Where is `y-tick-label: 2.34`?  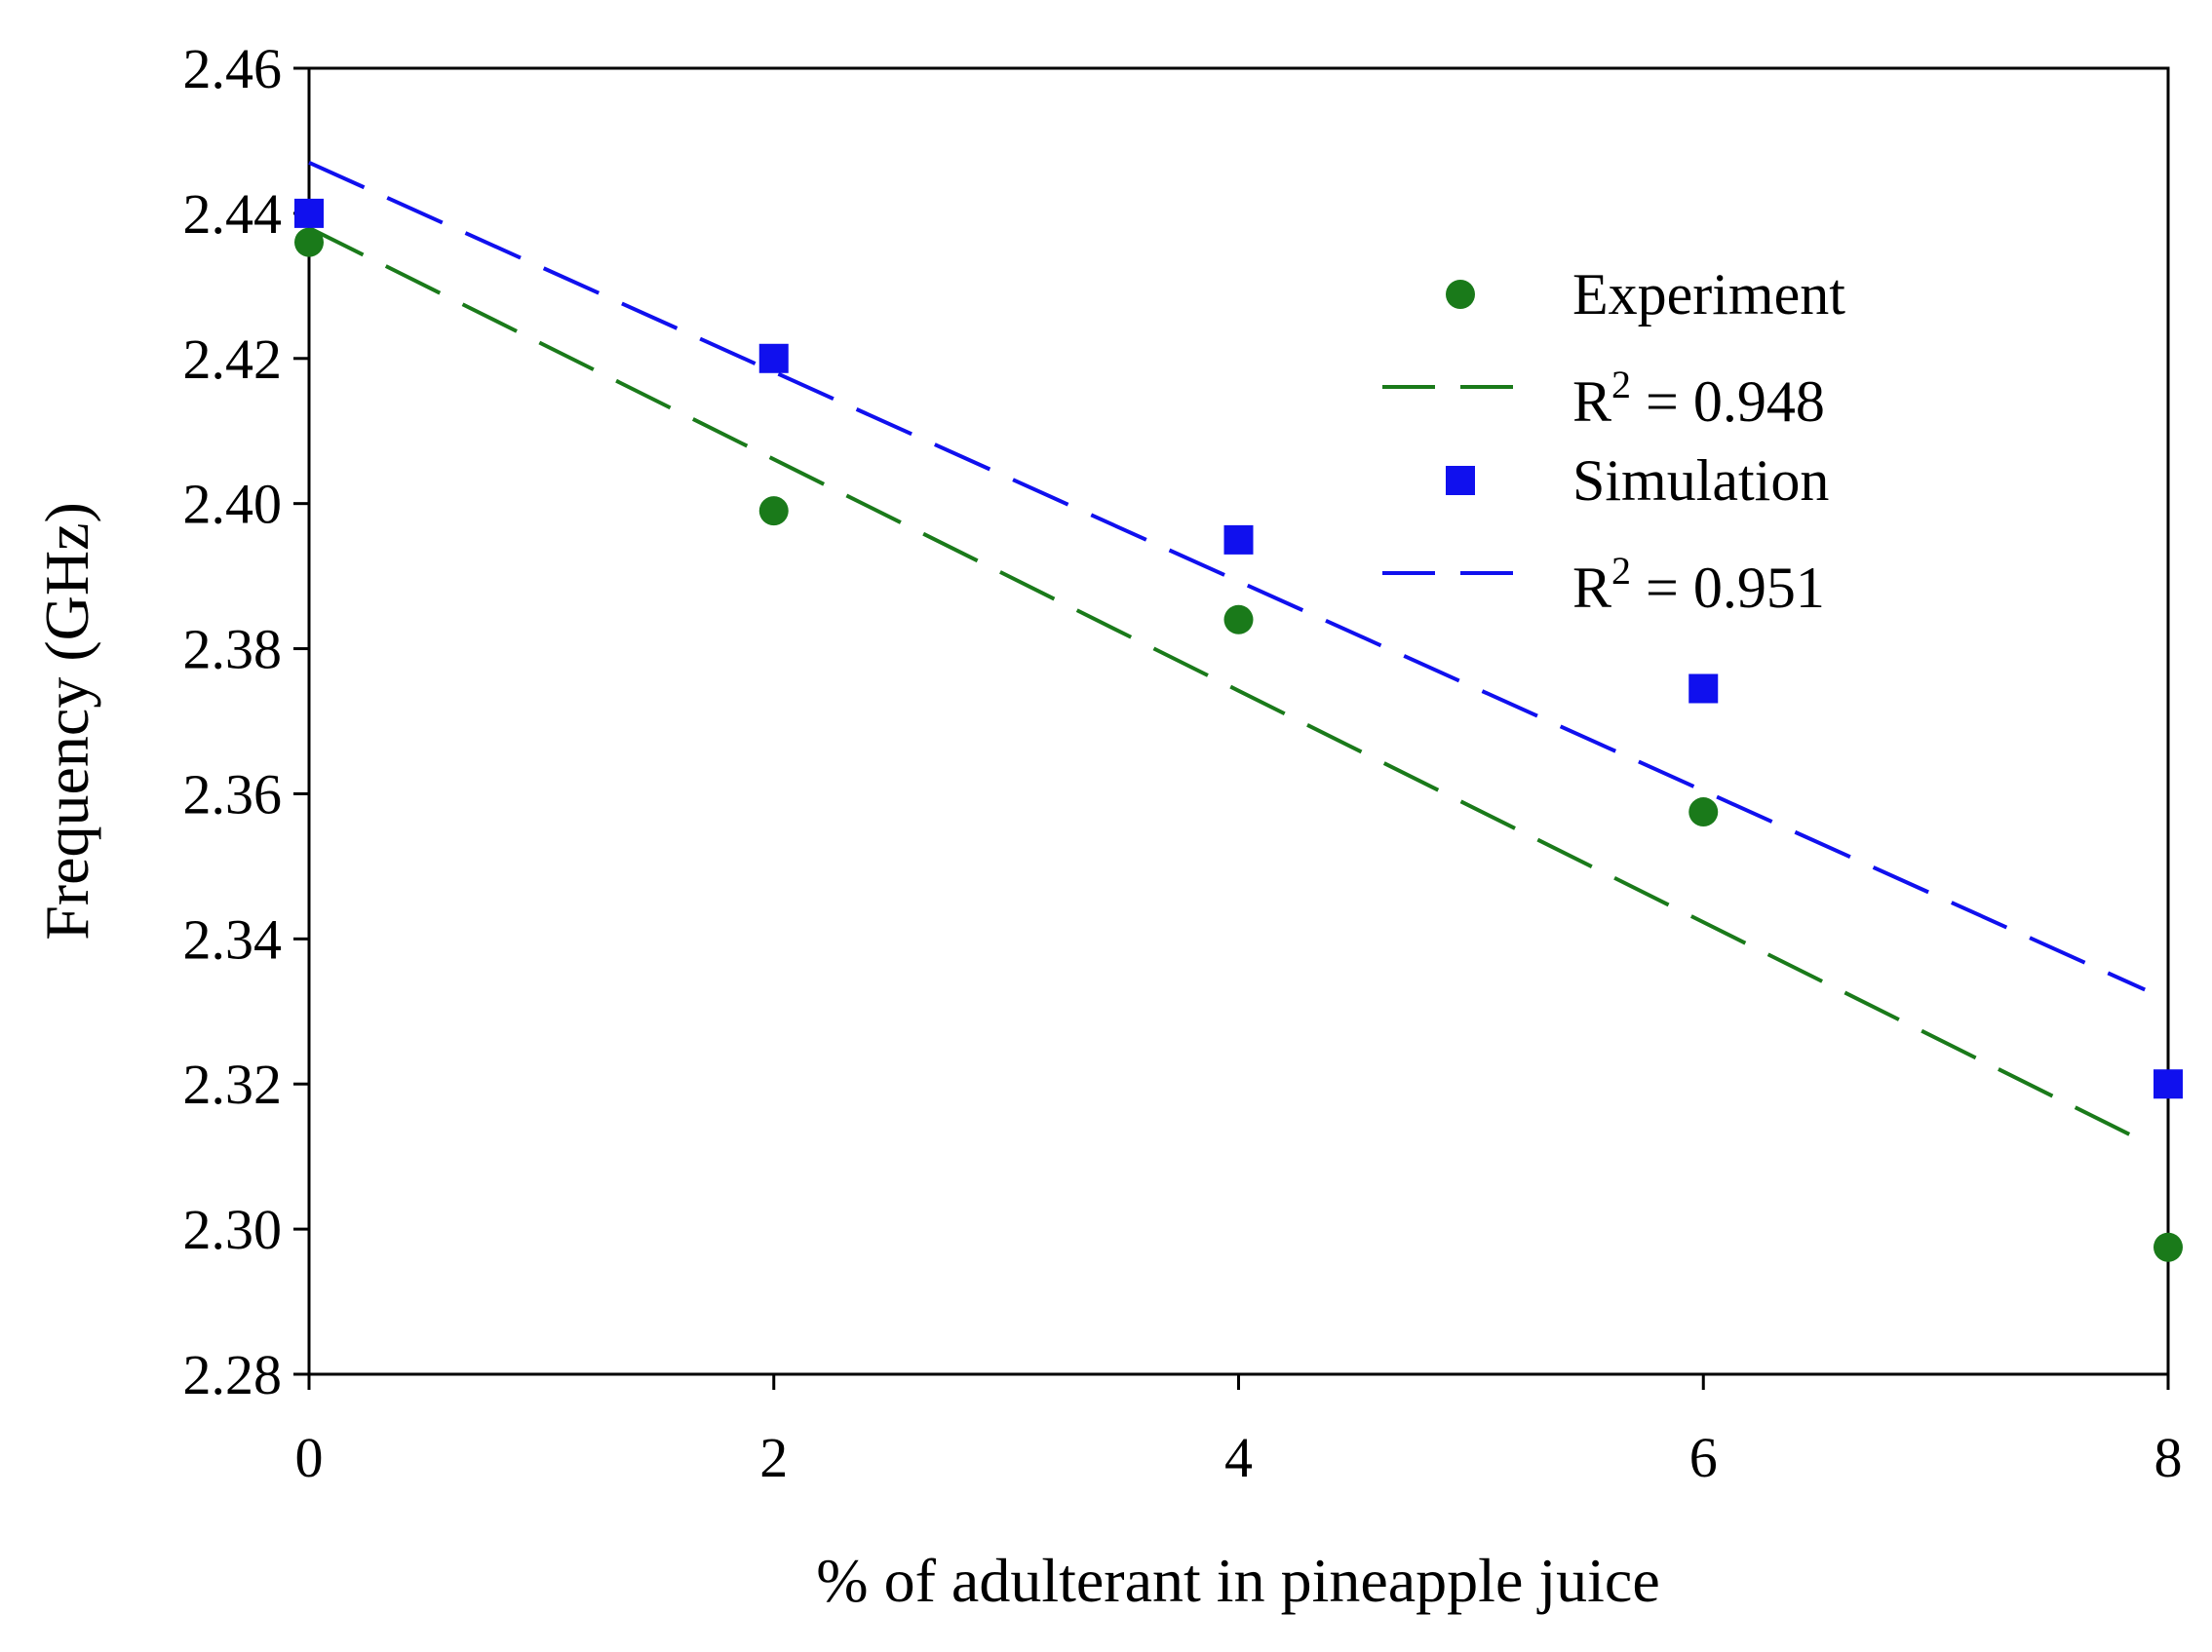 y-tick-label: 2.34 is located at coordinates (233, 939).